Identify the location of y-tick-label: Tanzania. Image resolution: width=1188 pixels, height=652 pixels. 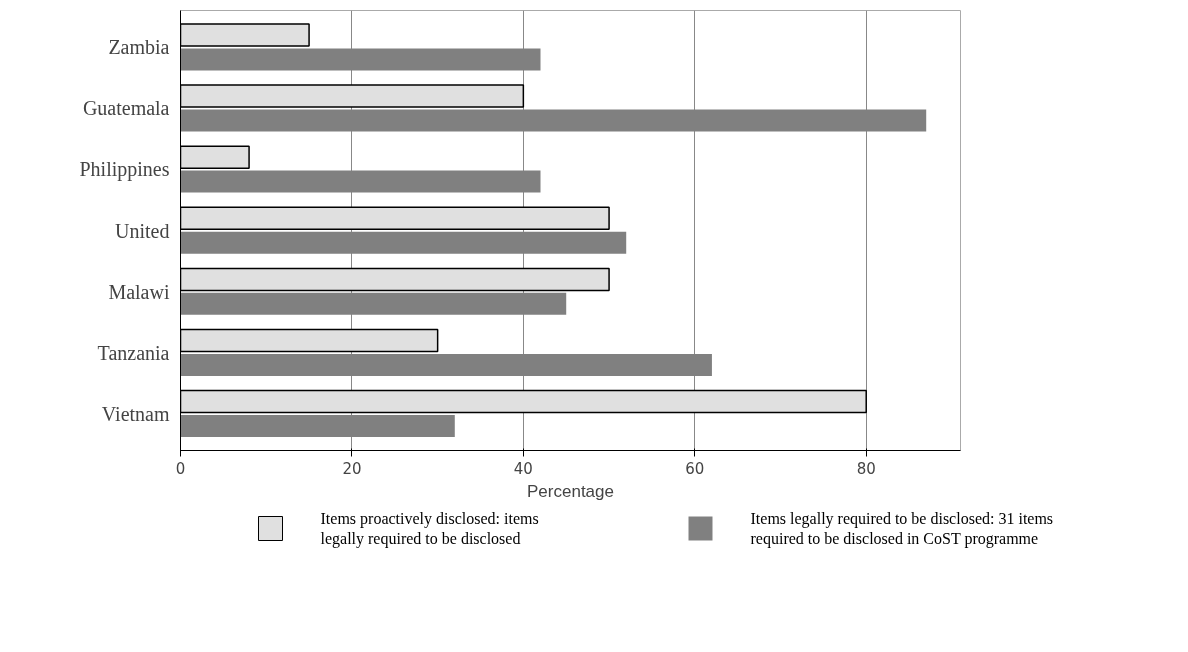
(133, 352).